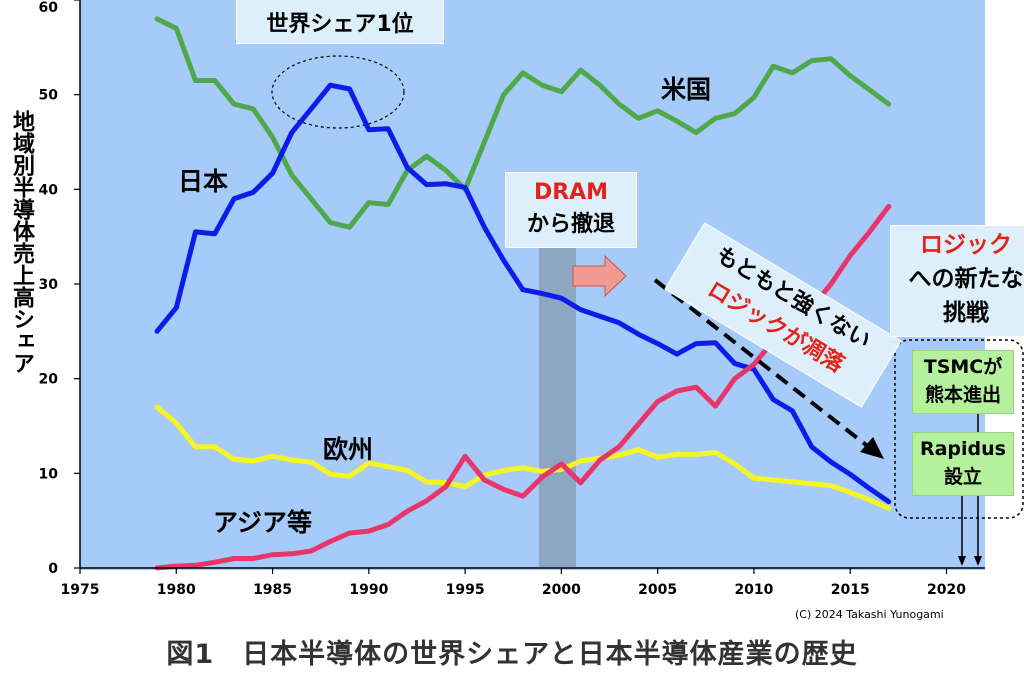 The width and height of the screenshot is (1024, 682). What do you see at coordinates (21, 242) in the screenshot?
I see `y-axis-label: 地域別半導体売上高シェア` at bounding box center [21, 242].